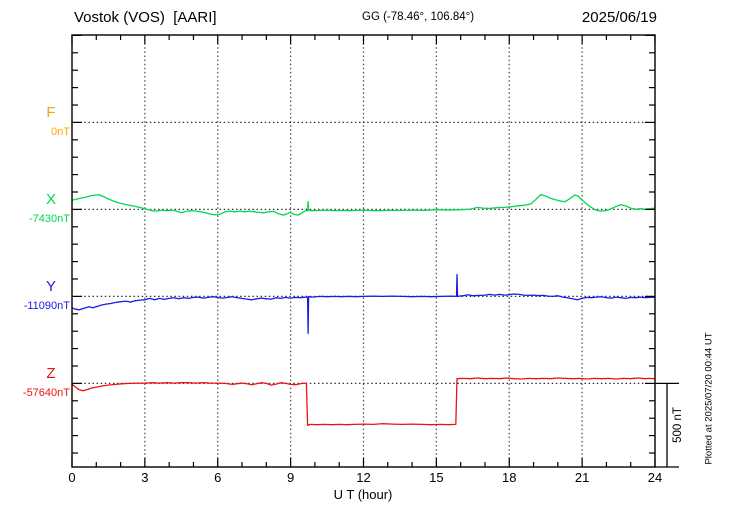  I want to click on x-tick-label: 12, so click(363, 477).